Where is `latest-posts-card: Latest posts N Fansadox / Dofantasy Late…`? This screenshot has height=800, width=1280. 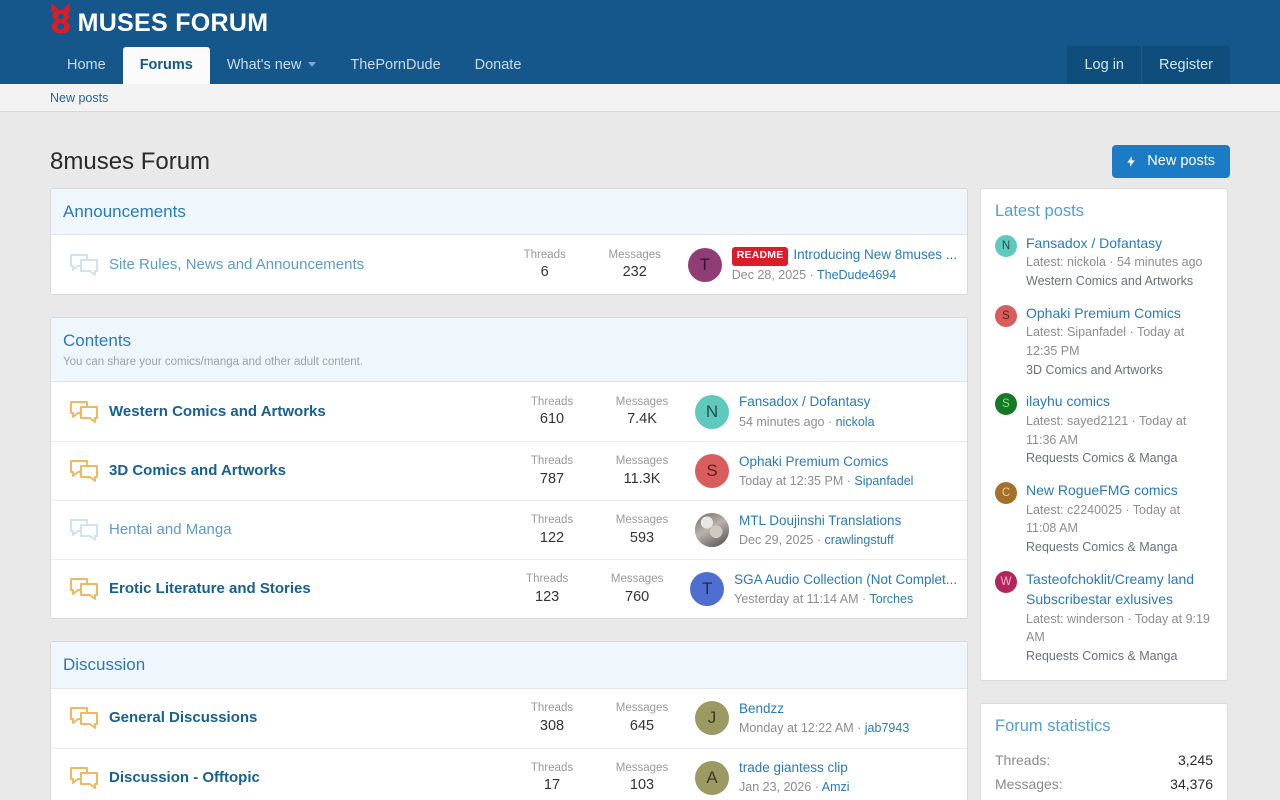 latest-posts-card: Latest posts N Fansadox / Dofantasy Late… is located at coordinates (1104, 434).